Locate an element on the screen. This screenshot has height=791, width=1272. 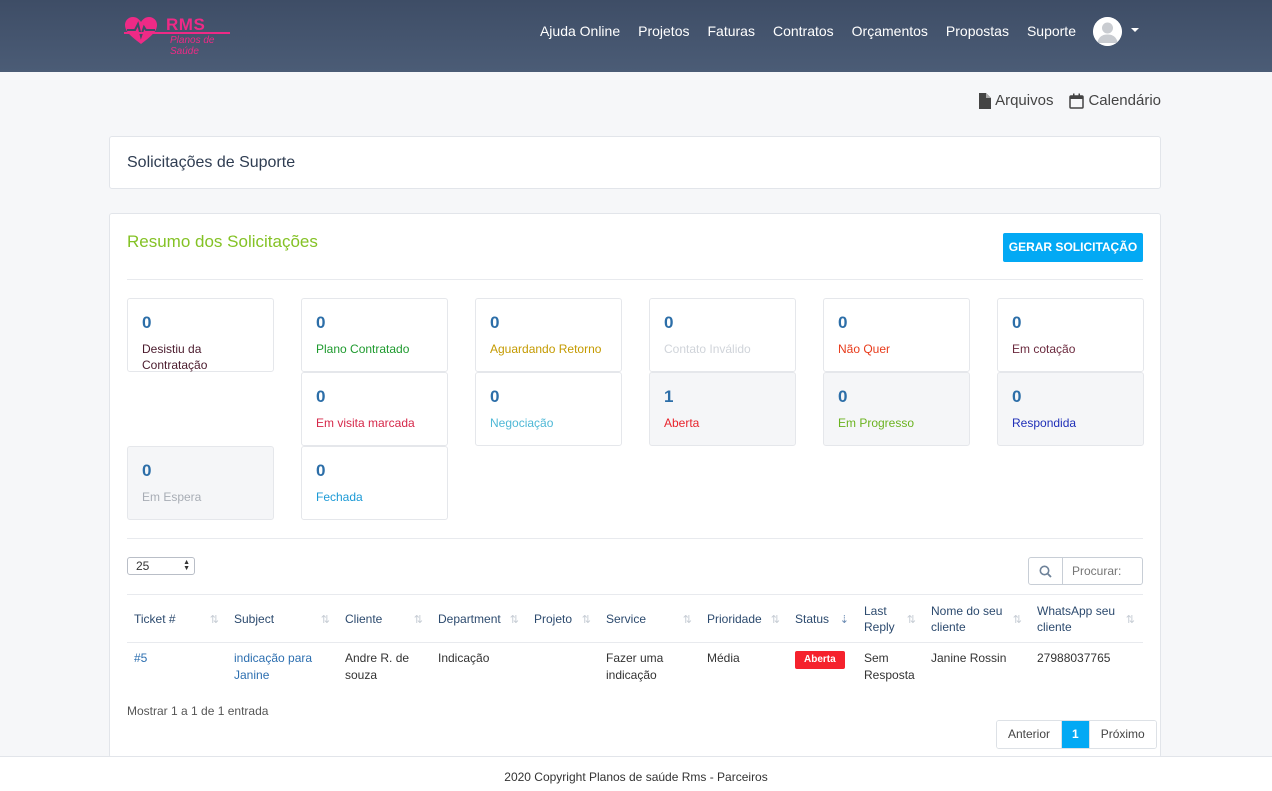
cell-department: Indicação is located at coordinates (464, 658).